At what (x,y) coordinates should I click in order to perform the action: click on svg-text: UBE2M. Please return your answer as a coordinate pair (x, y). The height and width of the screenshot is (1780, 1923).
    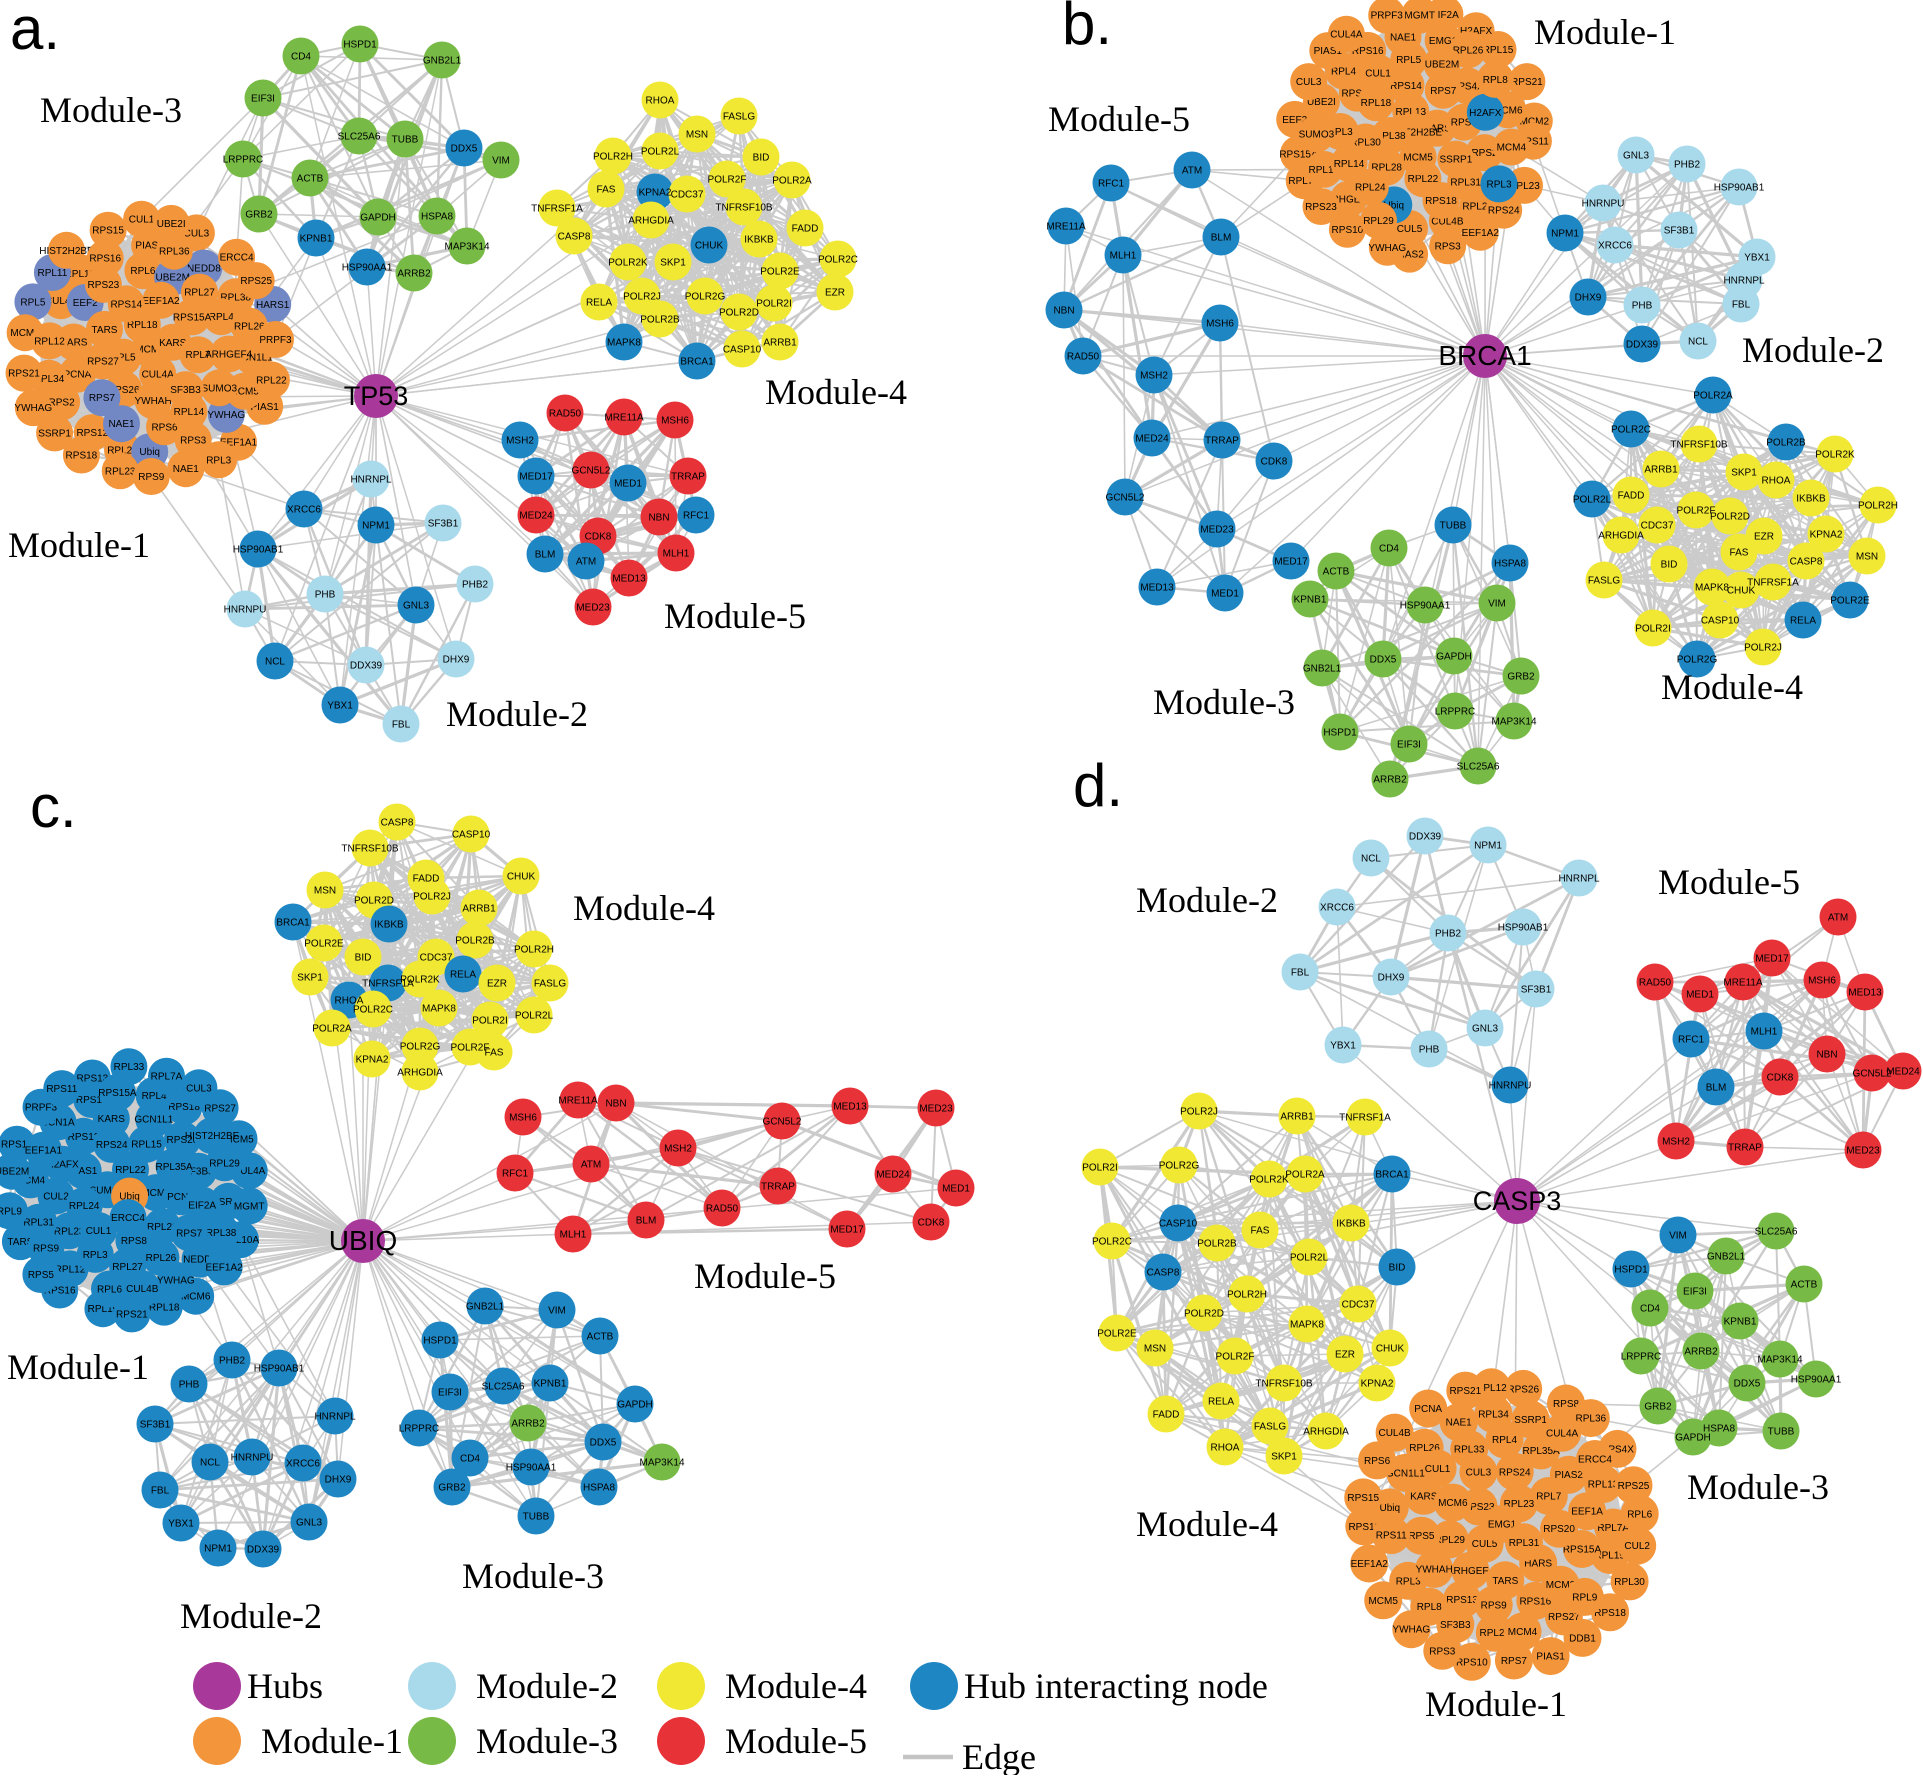
    Looking at the image, I should click on (14, 1172).